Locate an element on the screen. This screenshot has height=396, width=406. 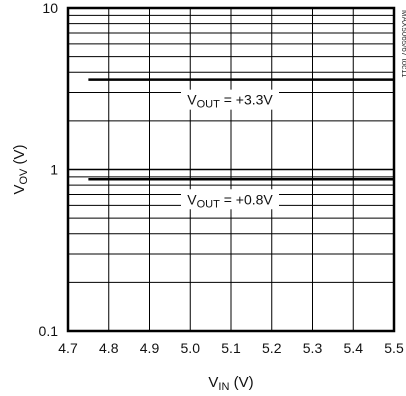
x-tick-label: 5.1 is located at coordinates (231, 348).